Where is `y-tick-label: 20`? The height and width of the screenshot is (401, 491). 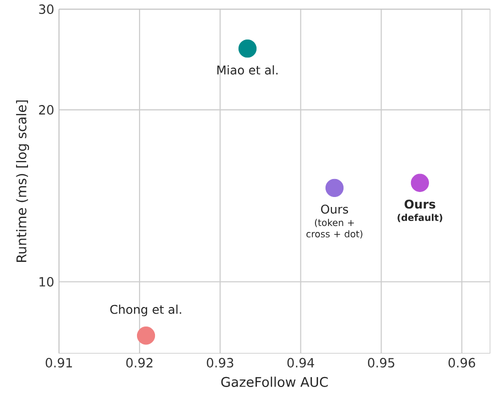 y-tick-label: 20 is located at coordinates (46, 109).